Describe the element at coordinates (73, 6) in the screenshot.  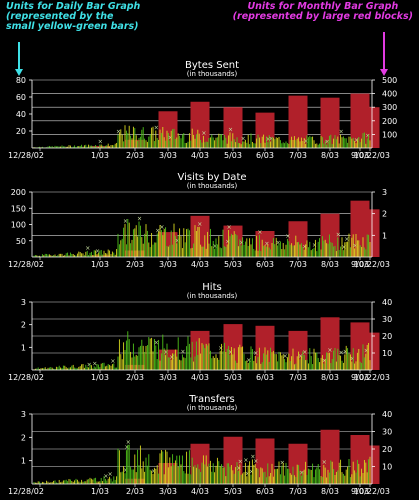
I see `note-line: Units for Daily Bar Graph` at that location.